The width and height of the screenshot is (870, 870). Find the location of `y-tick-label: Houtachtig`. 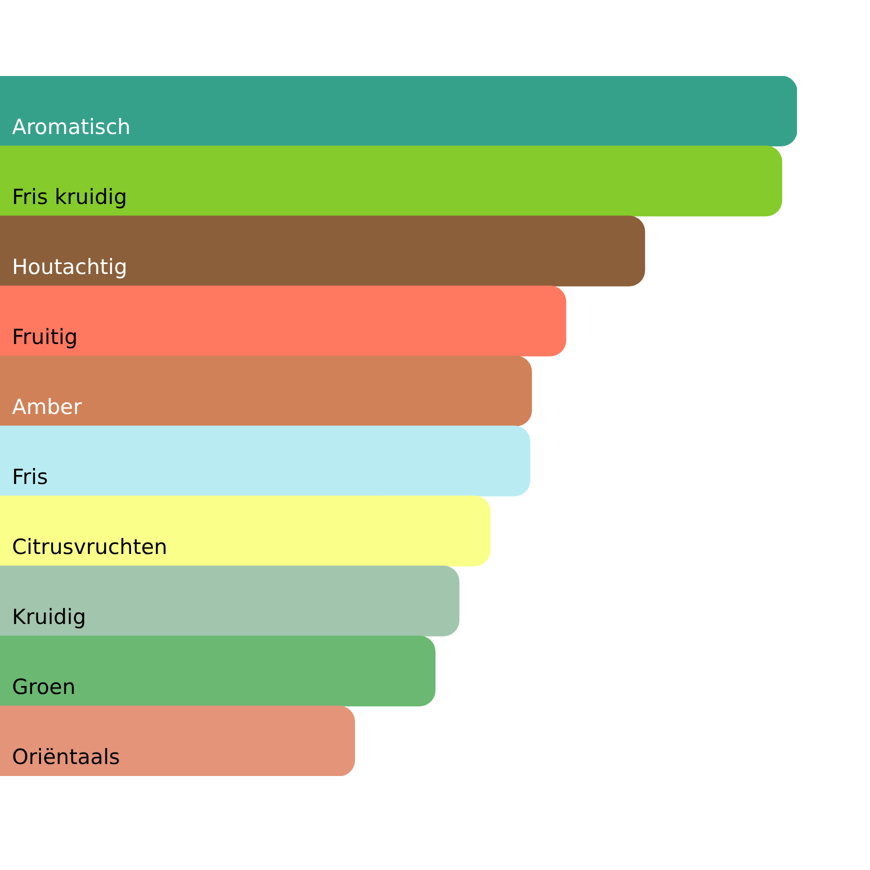

y-tick-label: Houtachtig is located at coordinates (70, 267).